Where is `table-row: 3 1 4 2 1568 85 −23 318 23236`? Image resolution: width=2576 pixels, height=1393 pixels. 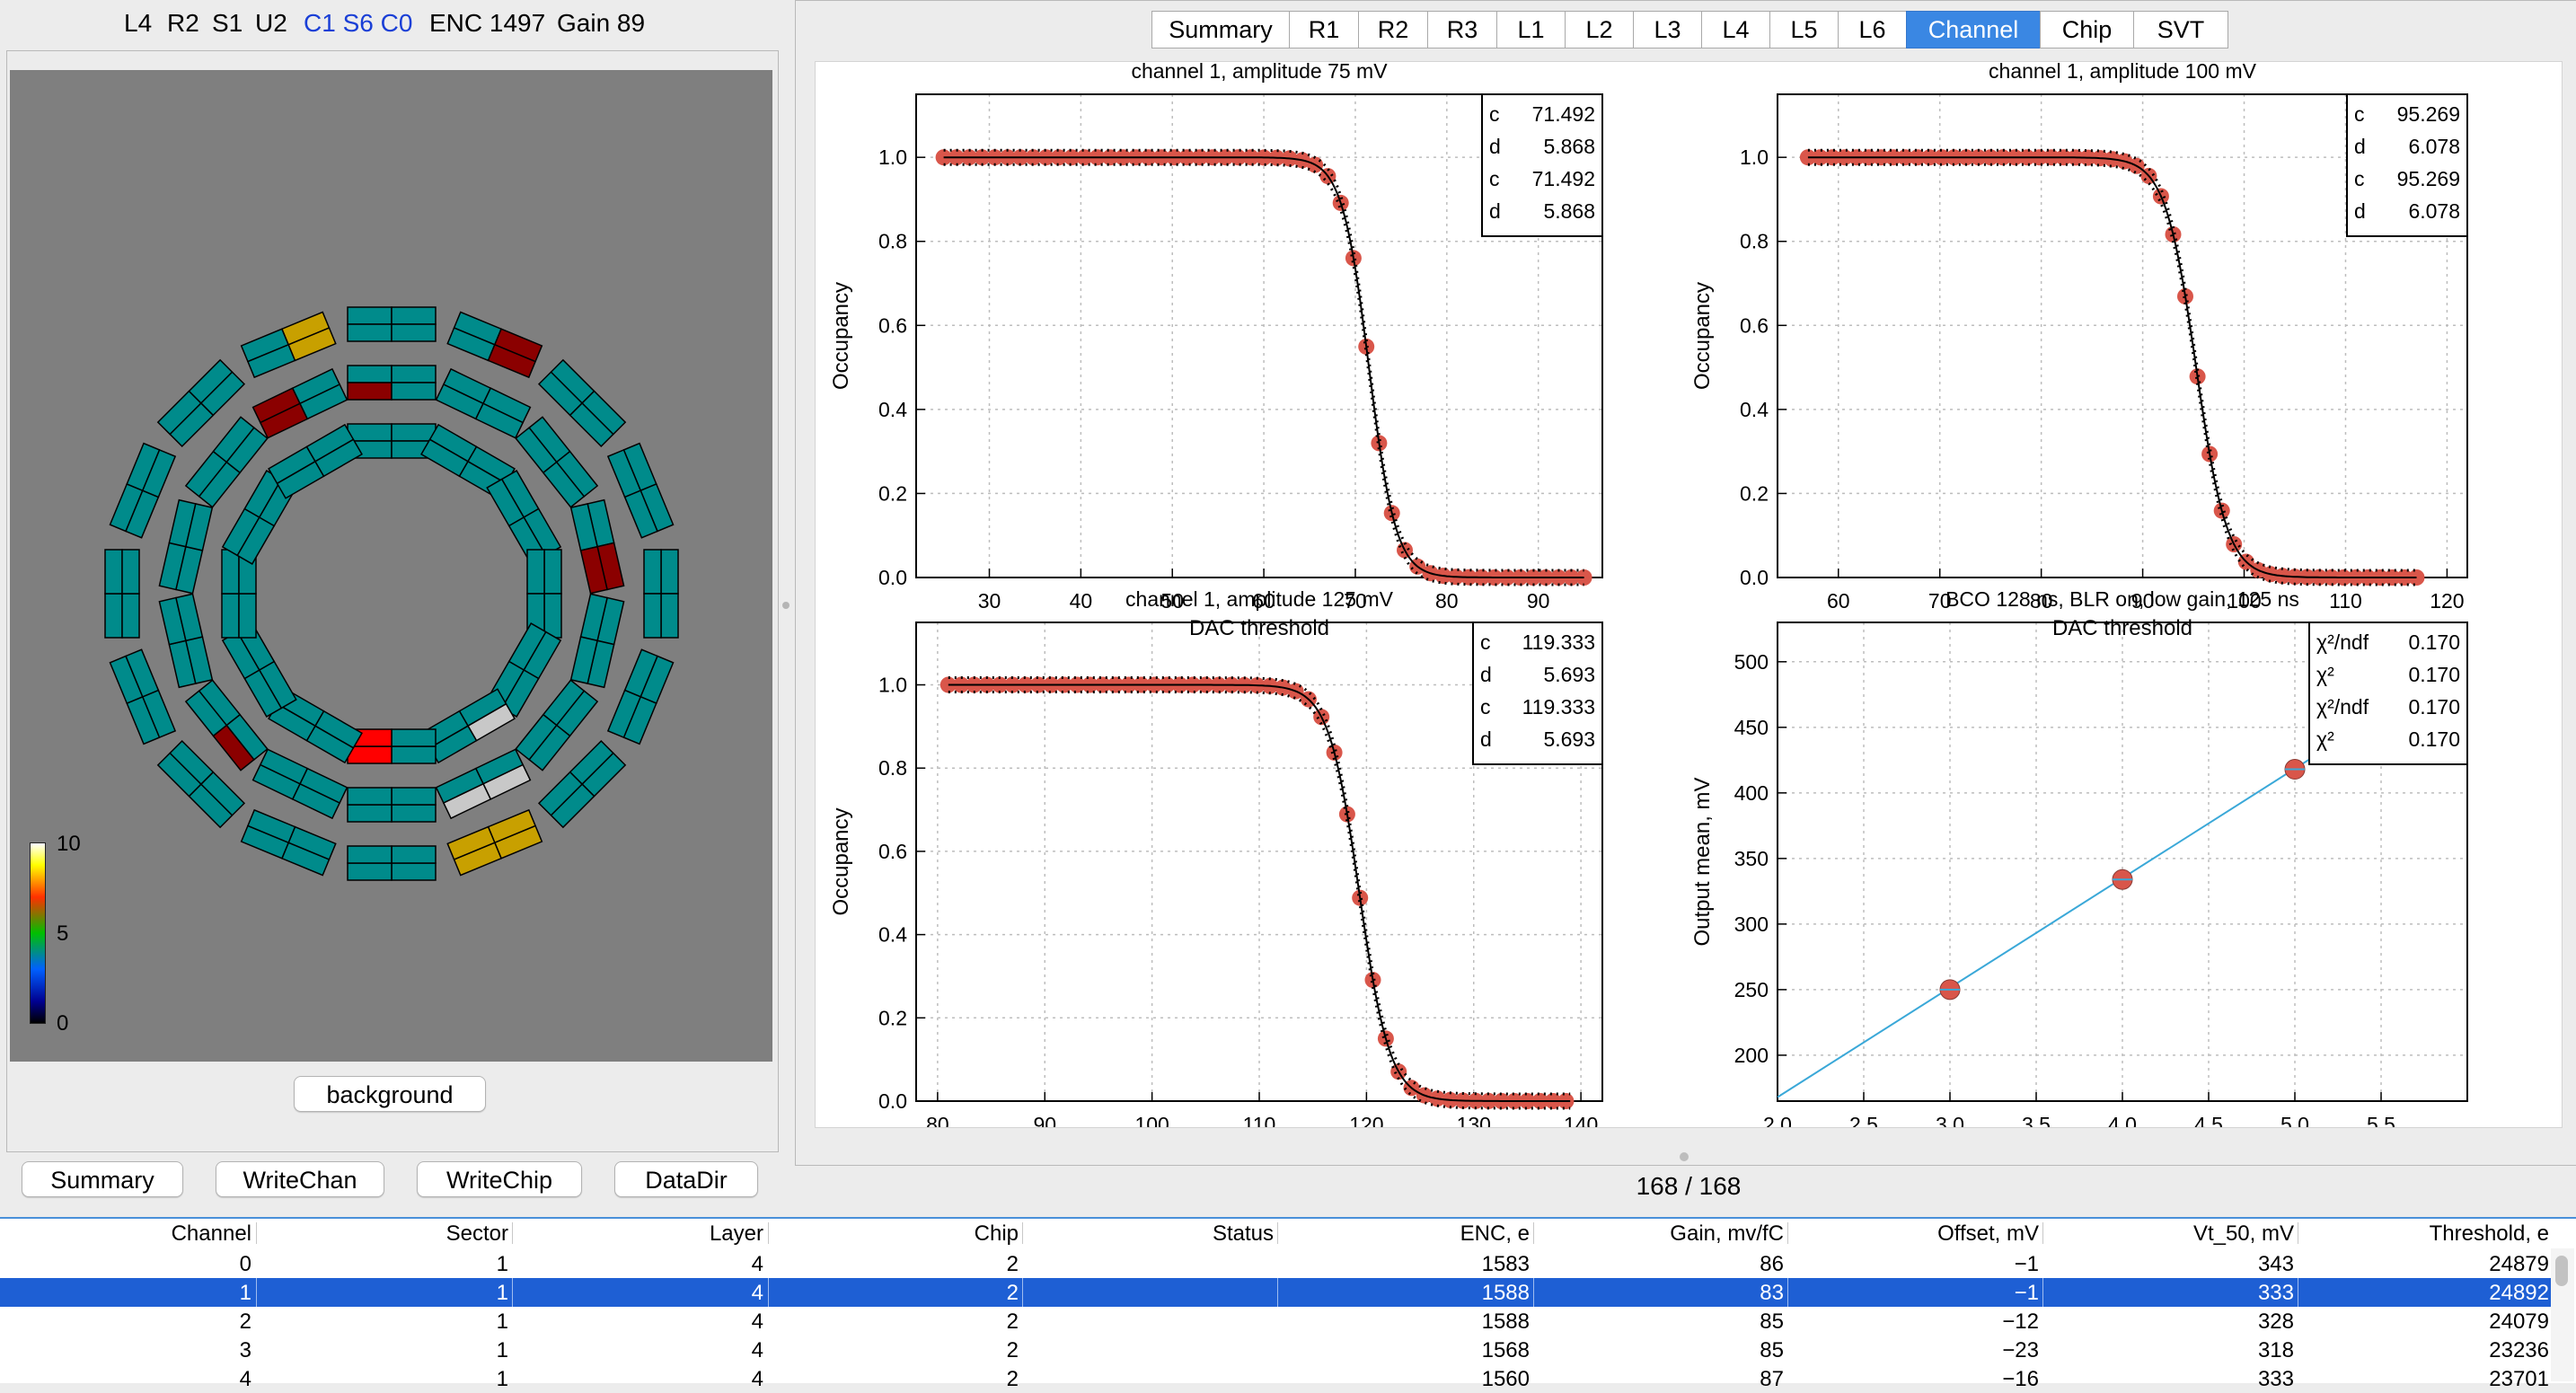 table-row: 3 1 4 2 1568 85 −23 318 23236 is located at coordinates (1275, 1350).